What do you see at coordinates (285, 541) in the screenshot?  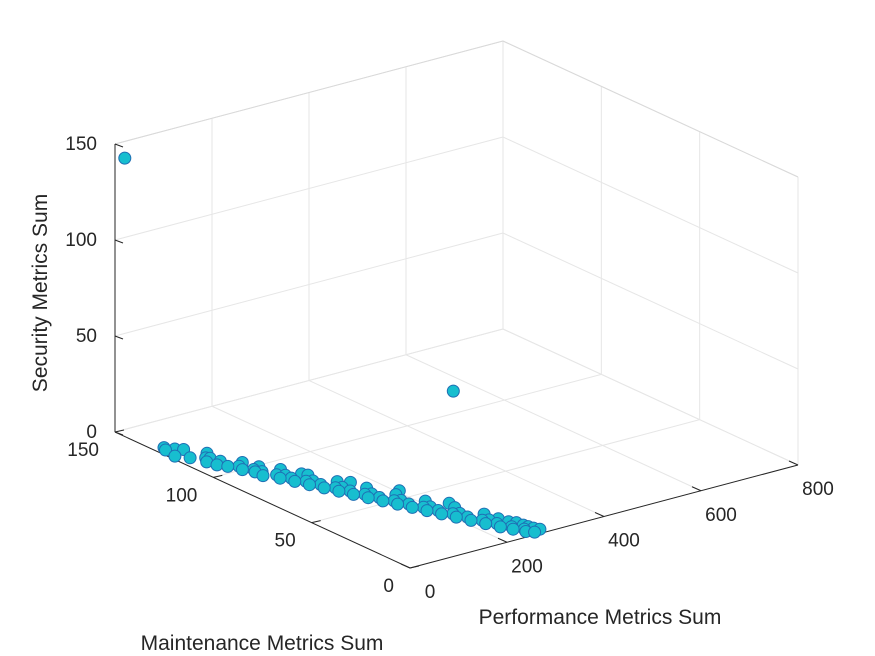 I see `y-tick-label: 50` at bounding box center [285, 541].